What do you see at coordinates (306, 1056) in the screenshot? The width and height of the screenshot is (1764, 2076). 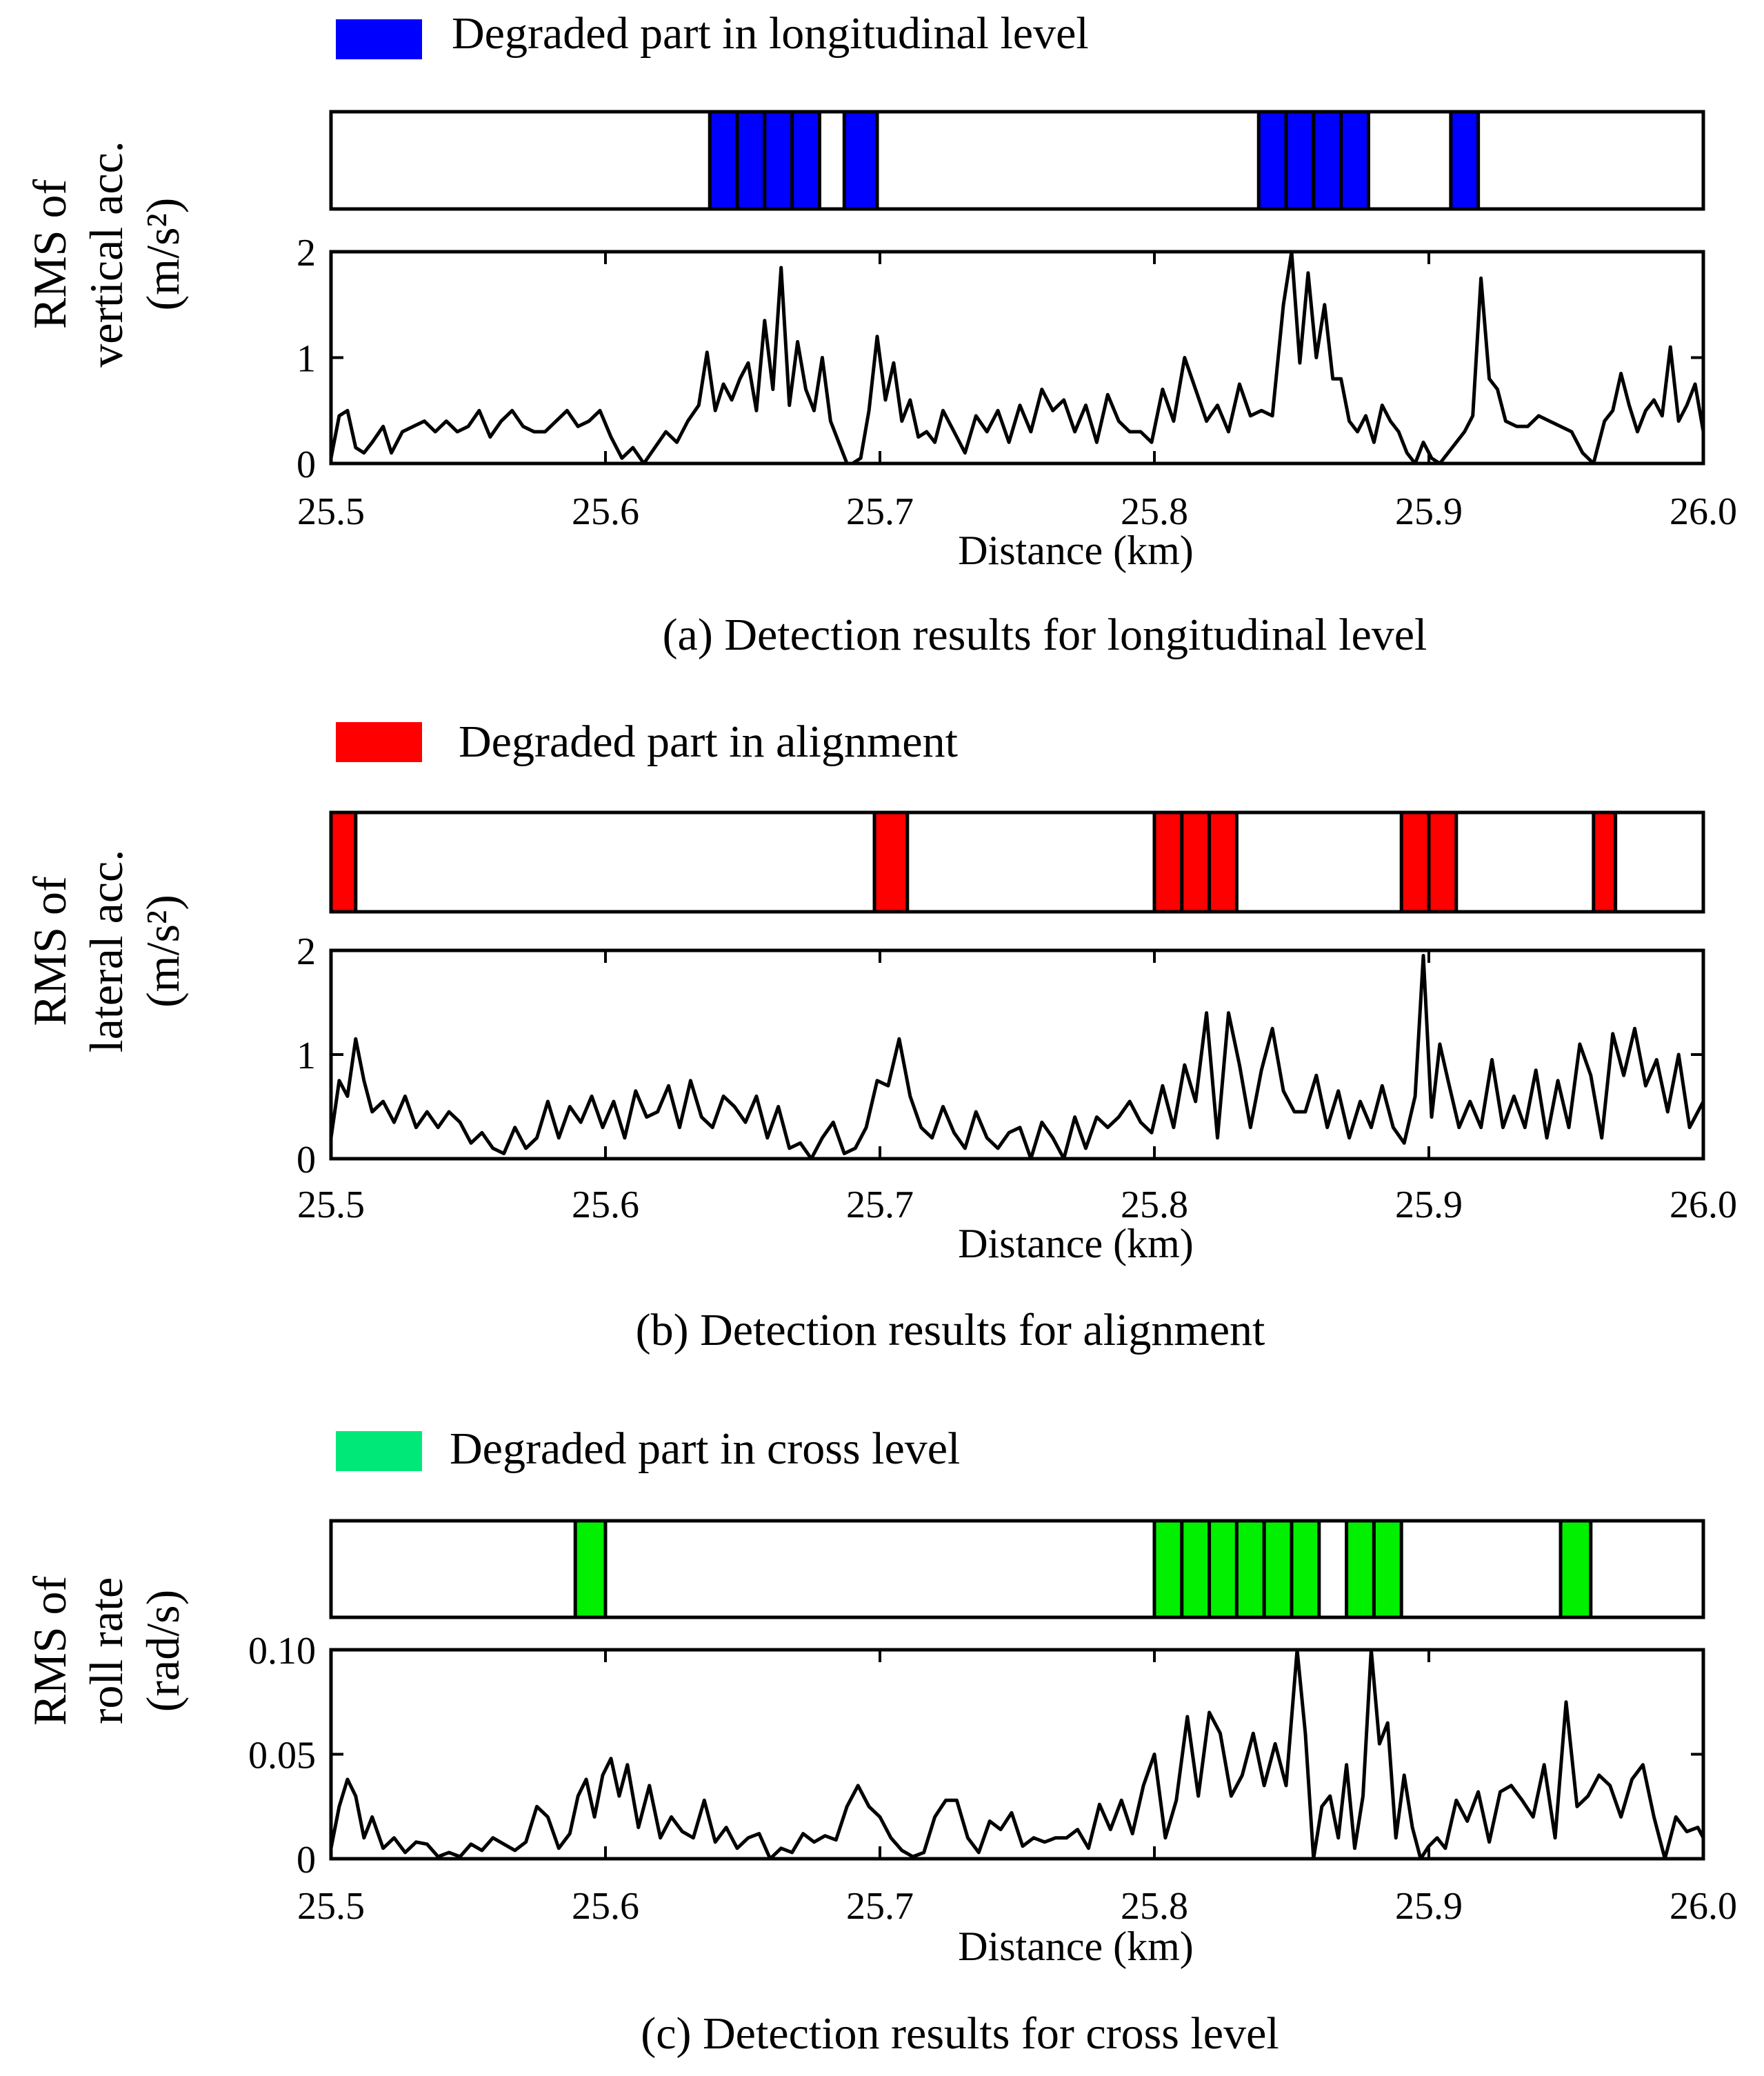 I see `y-tick-label-b-1: 1` at bounding box center [306, 1056].